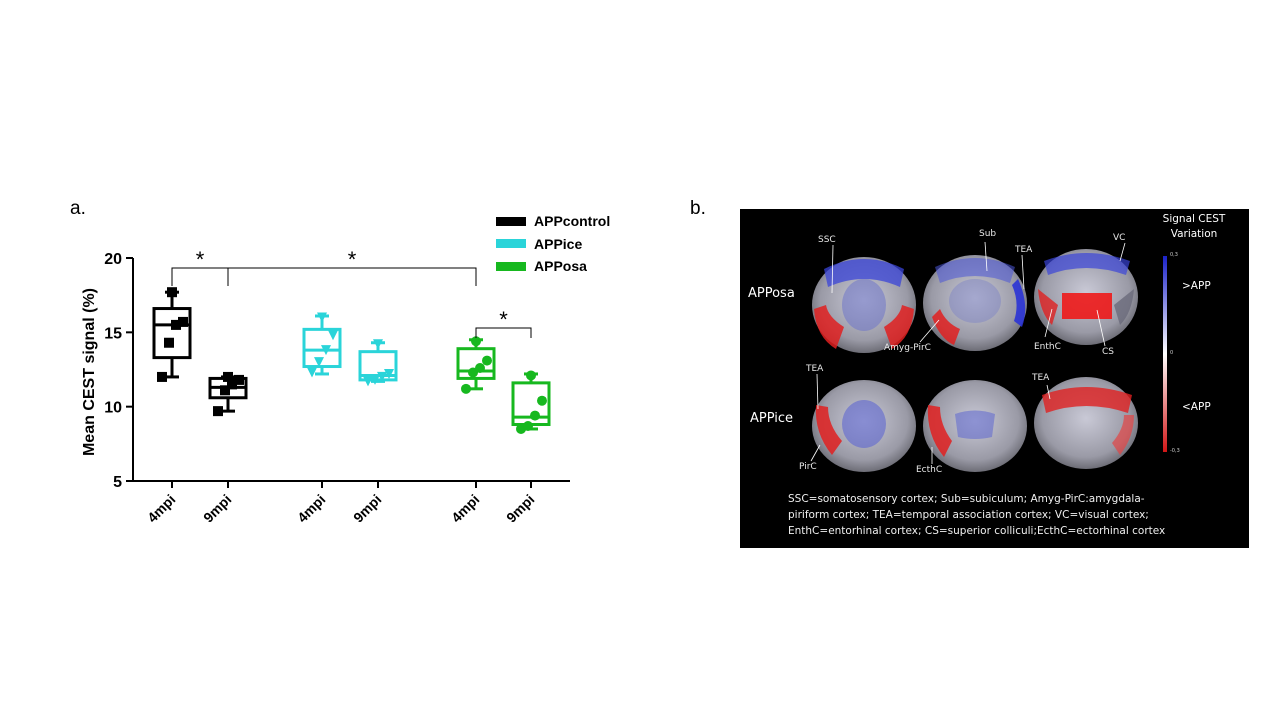  I want to click on y-tick-label: 20, so click(113, 259).